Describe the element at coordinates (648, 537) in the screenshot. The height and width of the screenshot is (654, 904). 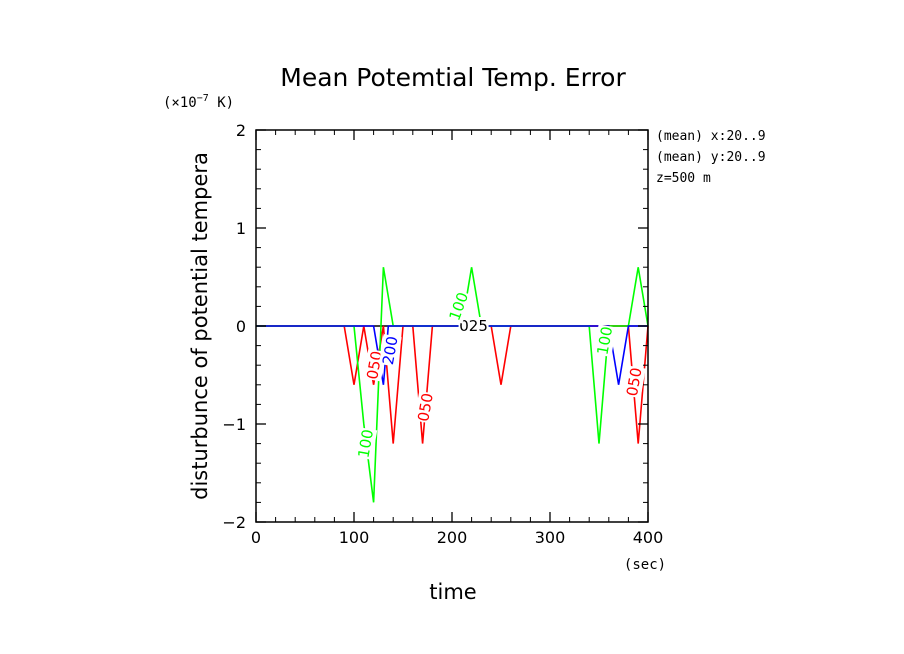
I see `x-tick-label: 400` at that location.